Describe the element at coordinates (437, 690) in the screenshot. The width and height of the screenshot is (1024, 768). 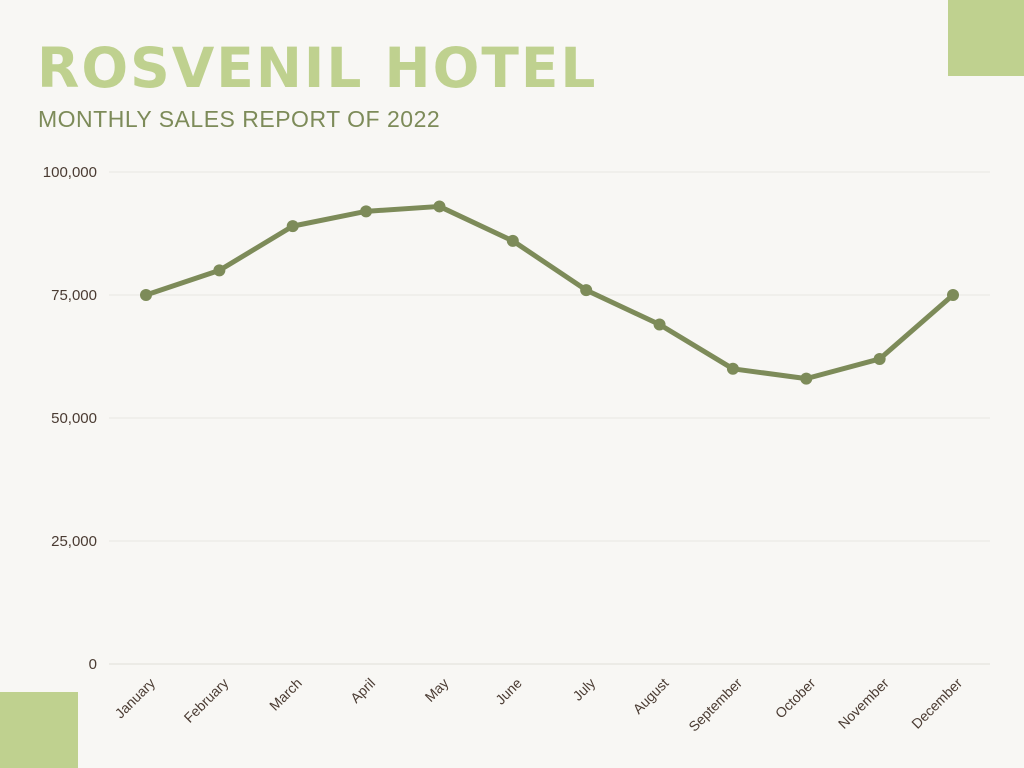
I see `x-tick-label: May` at that location.